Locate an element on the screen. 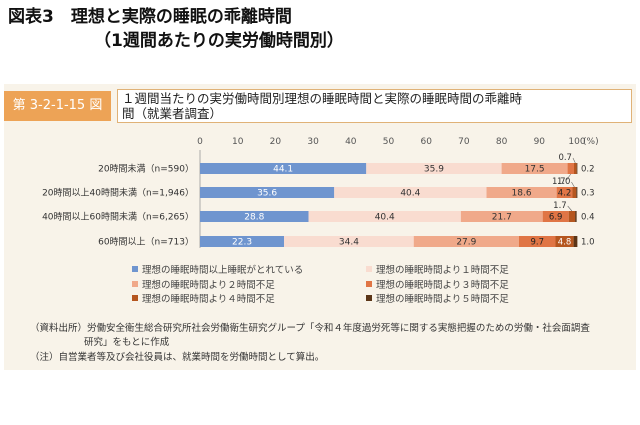 The image size is (640, 425). document-title: 図表3 理想と実際の睡眠の乖離時間 is located at coordinates (150, 17).